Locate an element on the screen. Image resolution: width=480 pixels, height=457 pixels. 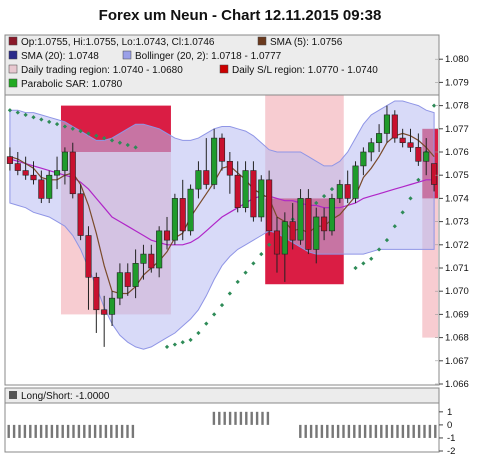
legend-daily-sl: Daily S/L region: 1.0770 - 1.0740 is located at coordinates (305, 70).